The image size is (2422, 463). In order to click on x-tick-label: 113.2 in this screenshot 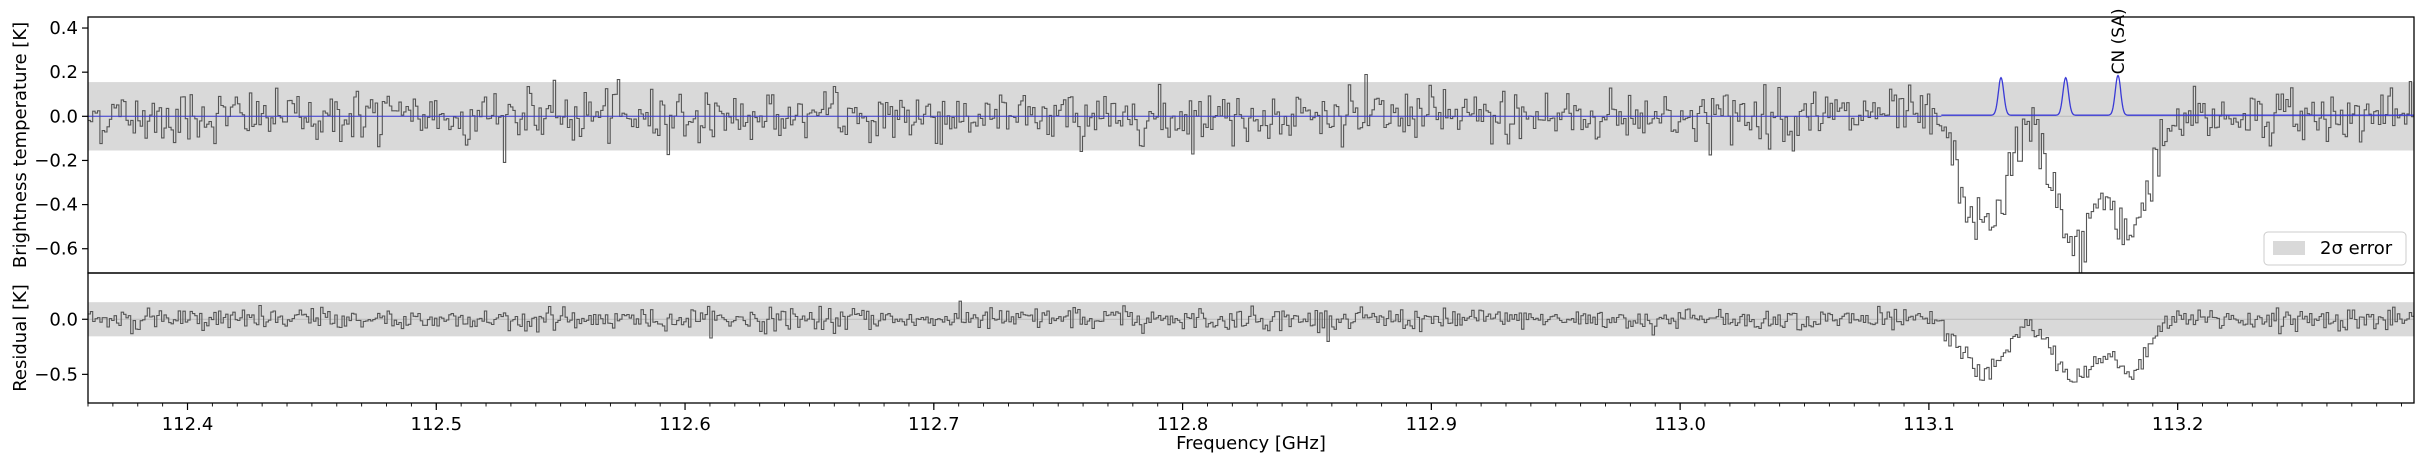, I will do `click(2178, 424)`.